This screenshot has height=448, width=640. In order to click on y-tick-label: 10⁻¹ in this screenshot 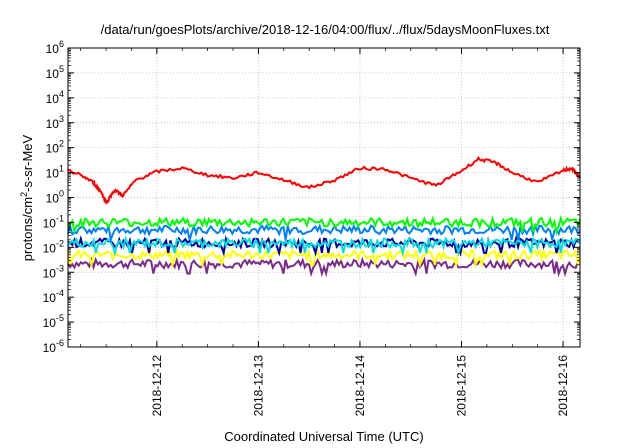, I will do `click(53, 221)`.